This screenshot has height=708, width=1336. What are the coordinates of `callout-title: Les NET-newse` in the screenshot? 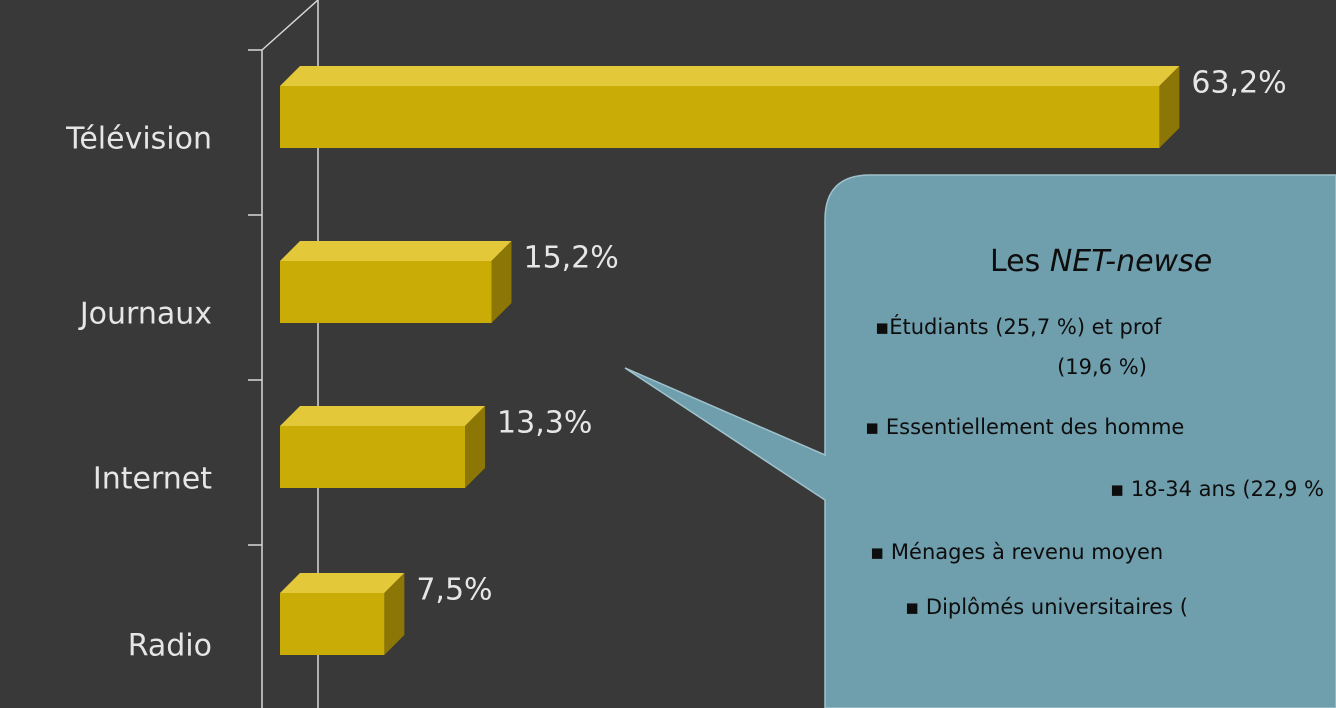 It's located at (1101, 261).